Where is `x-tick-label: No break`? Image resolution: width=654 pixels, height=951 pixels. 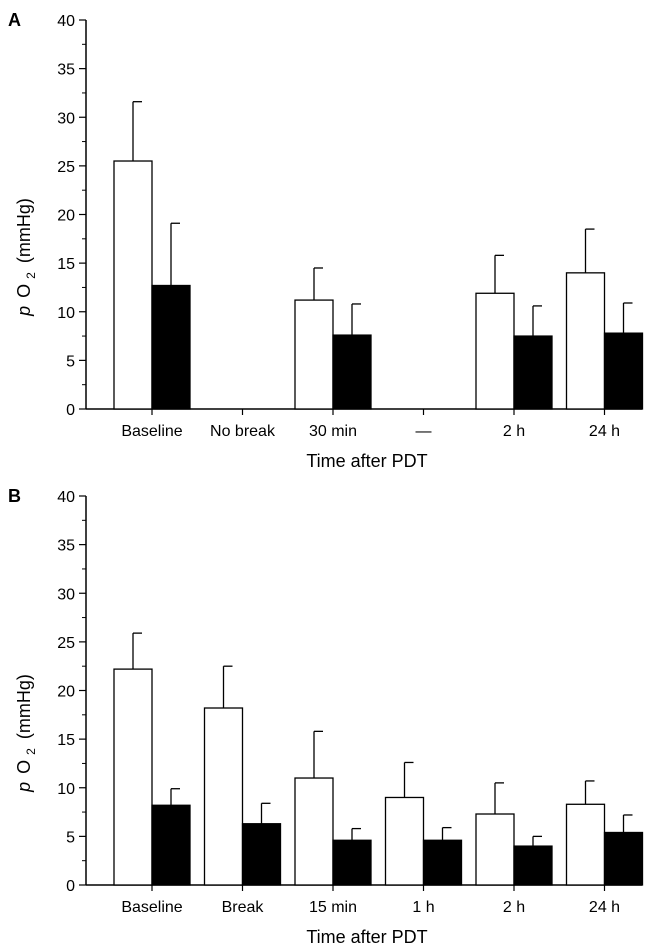
x-tick-label: No break is located at coordinates (243, 431).